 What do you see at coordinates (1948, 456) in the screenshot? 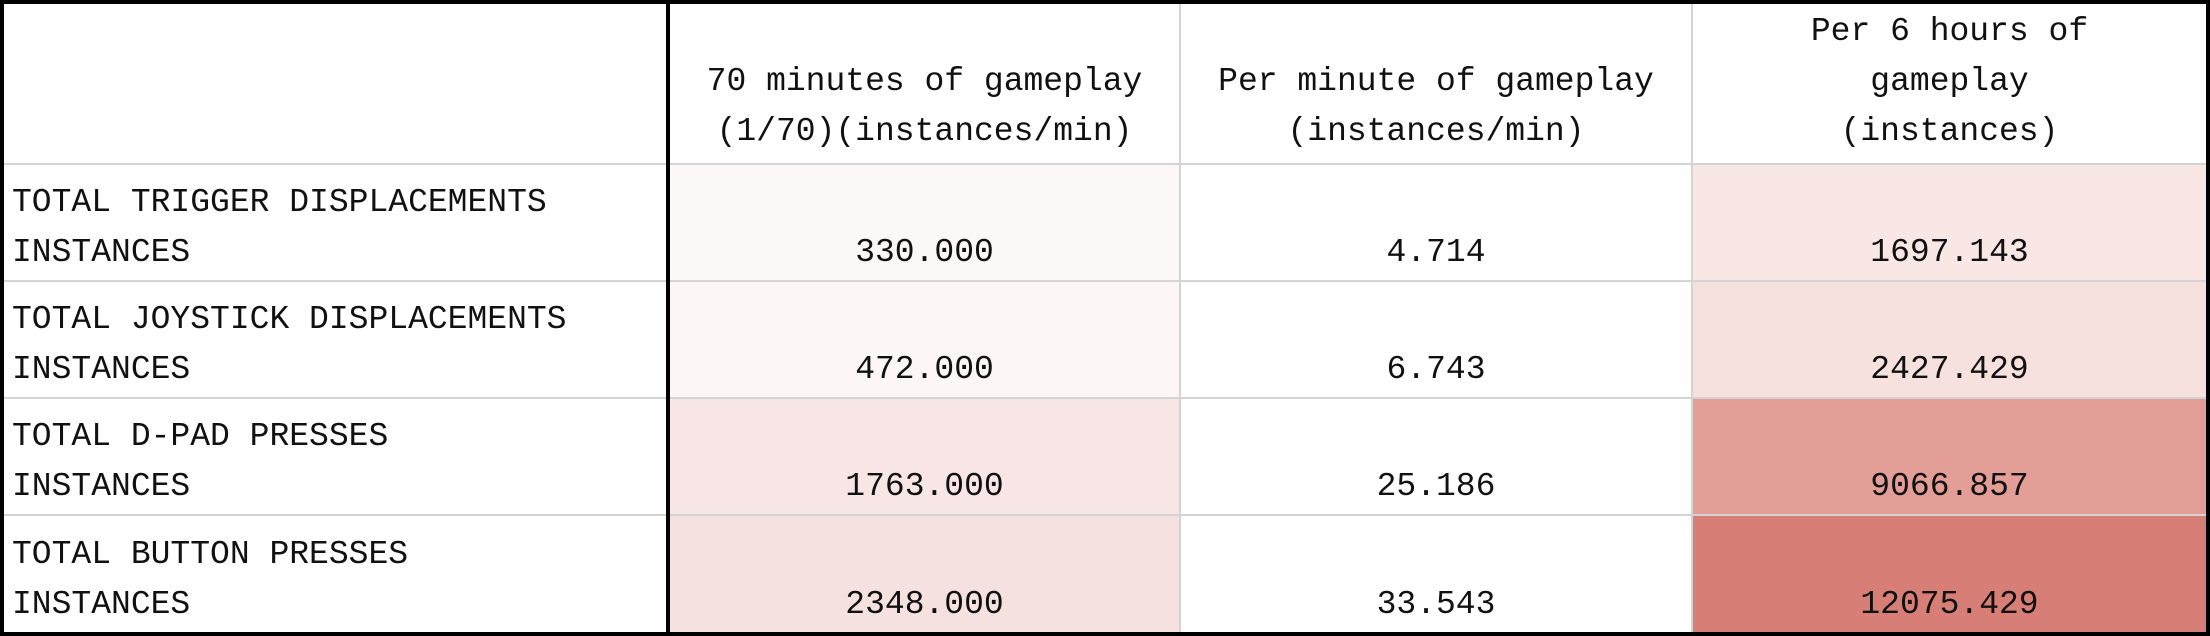
I see `cell-dpad-per-6h: 9066.857` at bounding box center [1948, 456].